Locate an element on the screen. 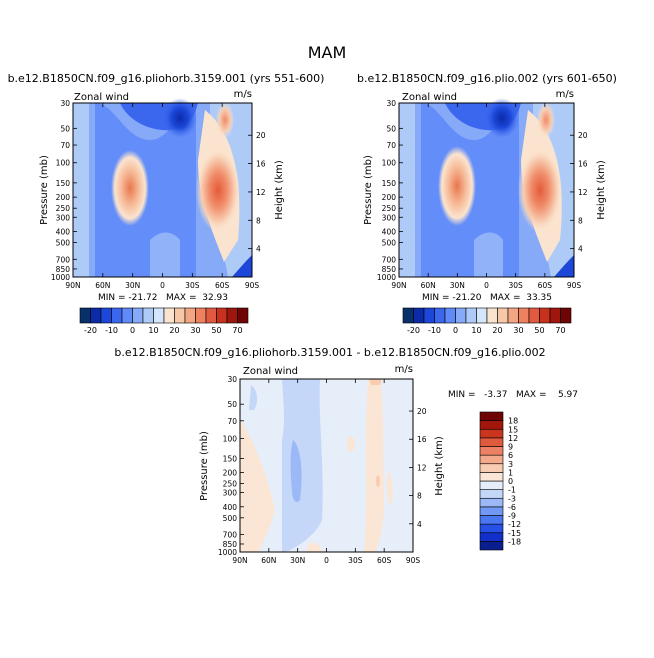 The image size is (654, 658). panel-left-y2-ticks: 20 16 12 8 4 is located at coordinates (257, 192).